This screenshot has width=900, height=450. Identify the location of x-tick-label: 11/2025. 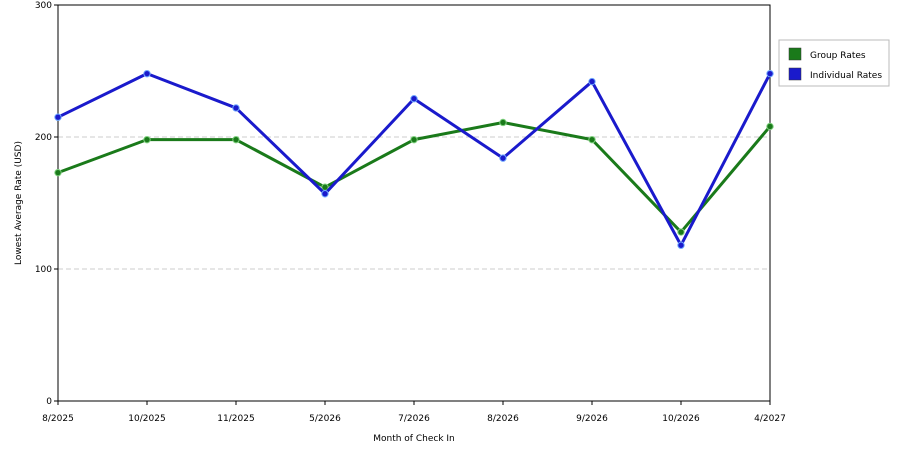
(235, 419).